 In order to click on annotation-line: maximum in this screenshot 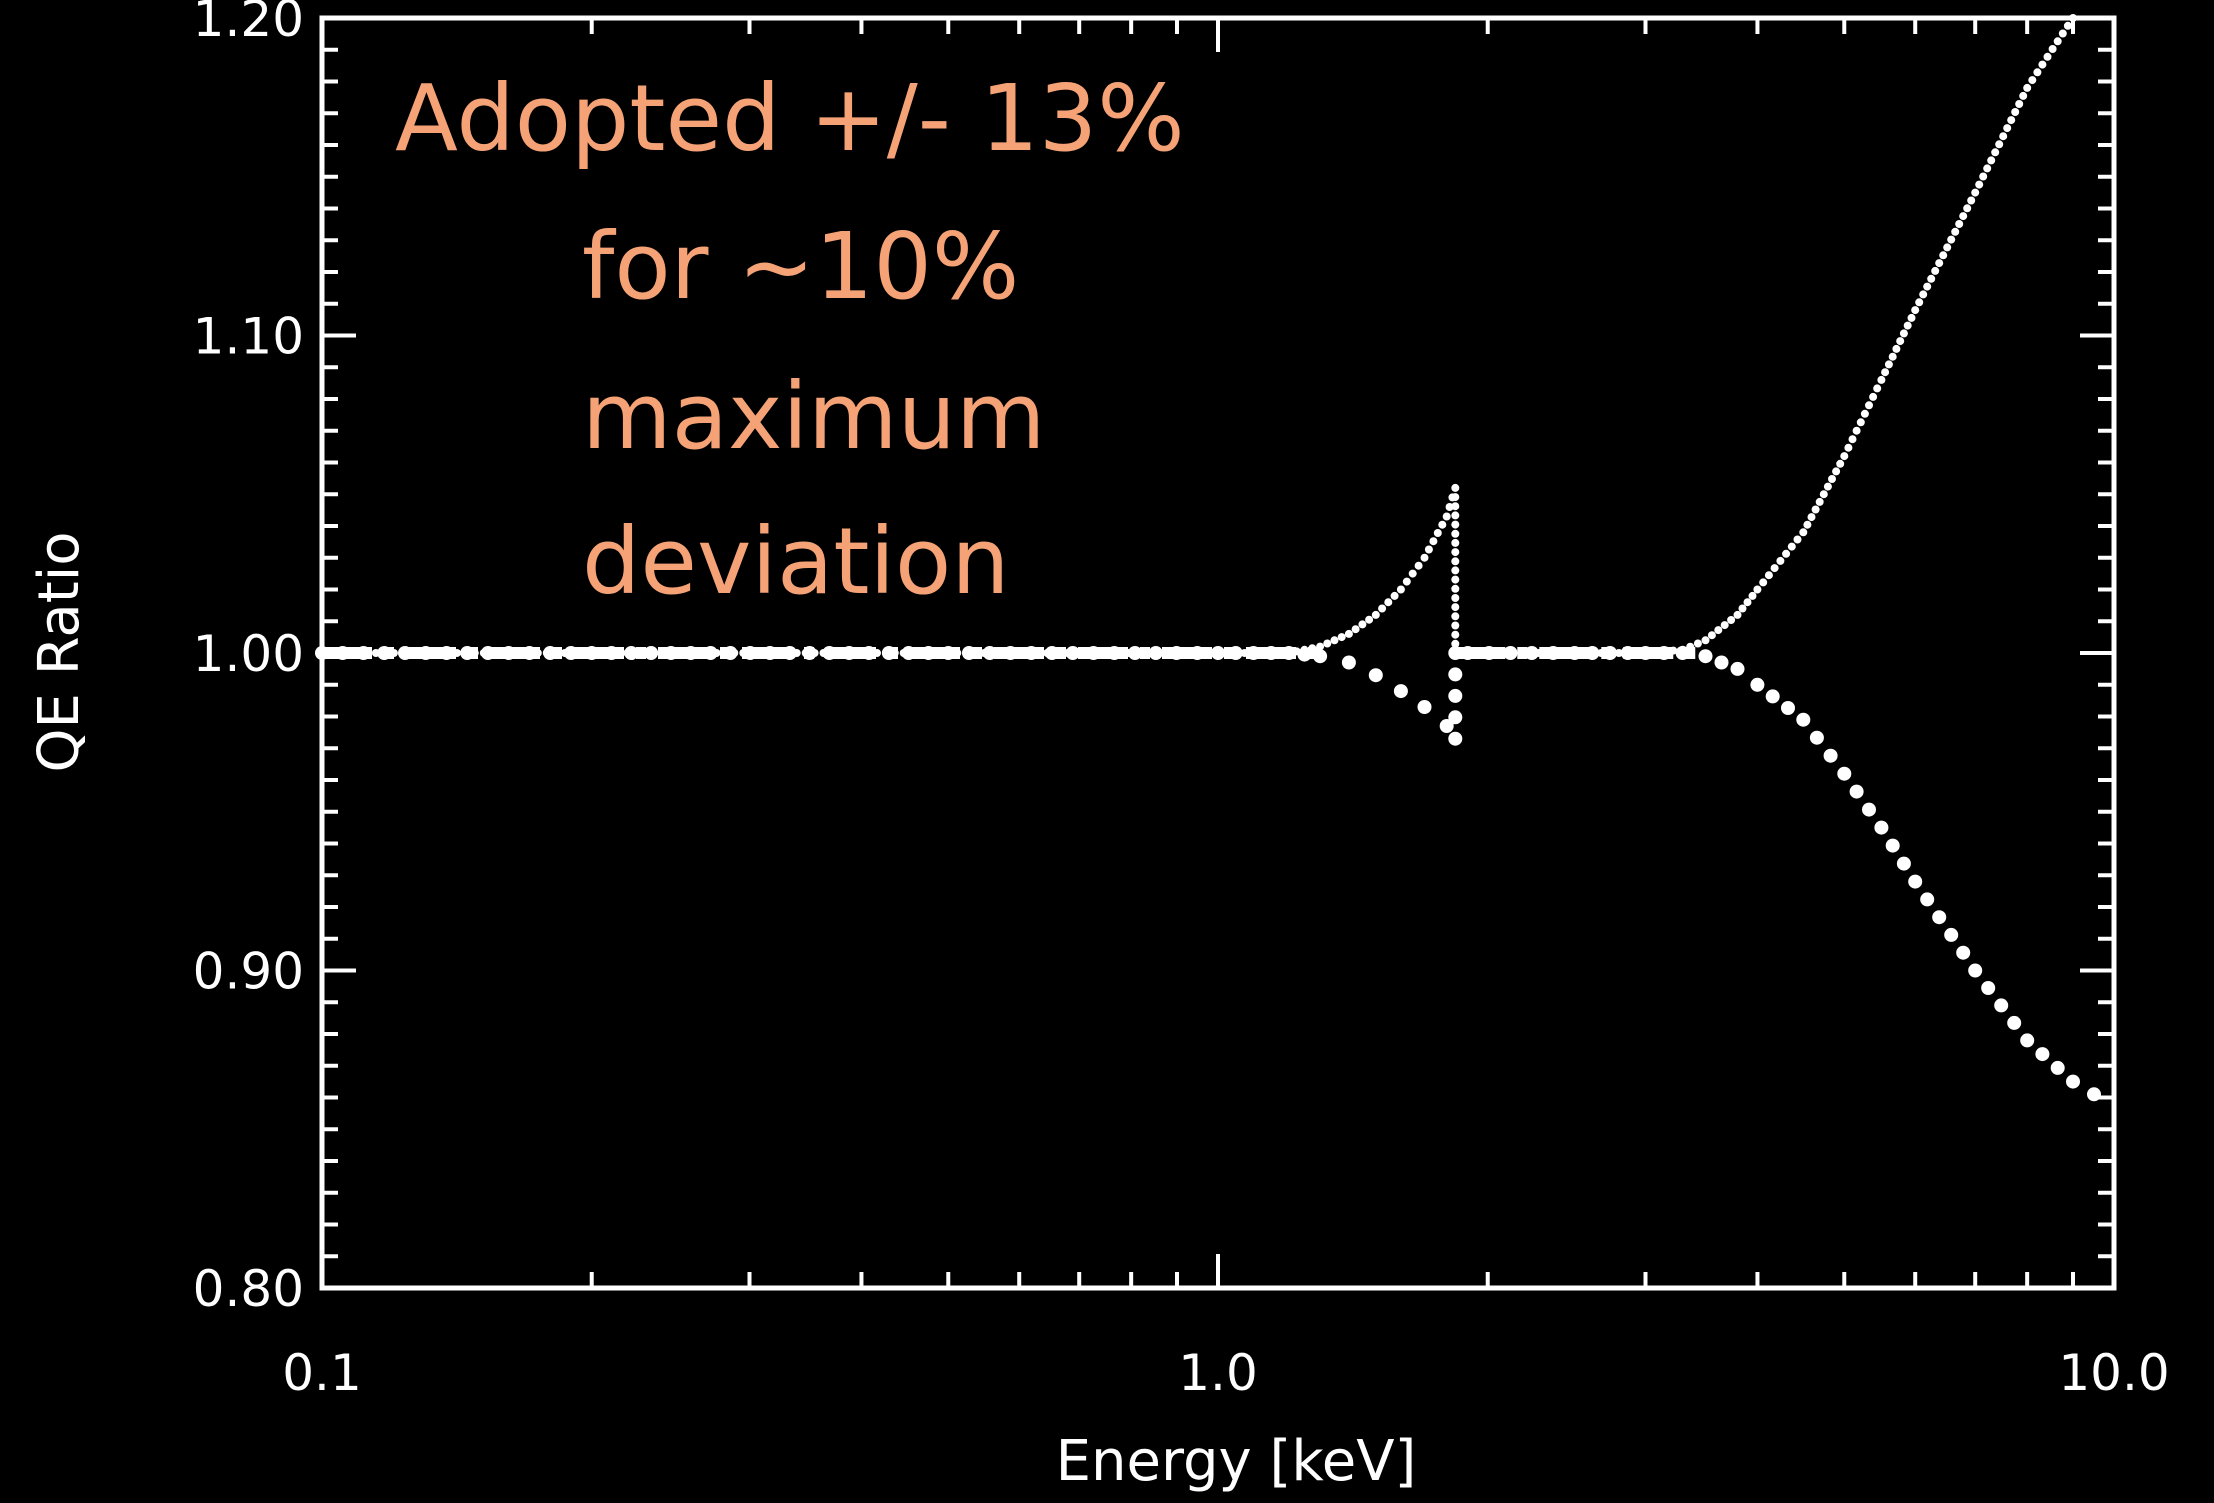, I will do `click(814, 416)`.